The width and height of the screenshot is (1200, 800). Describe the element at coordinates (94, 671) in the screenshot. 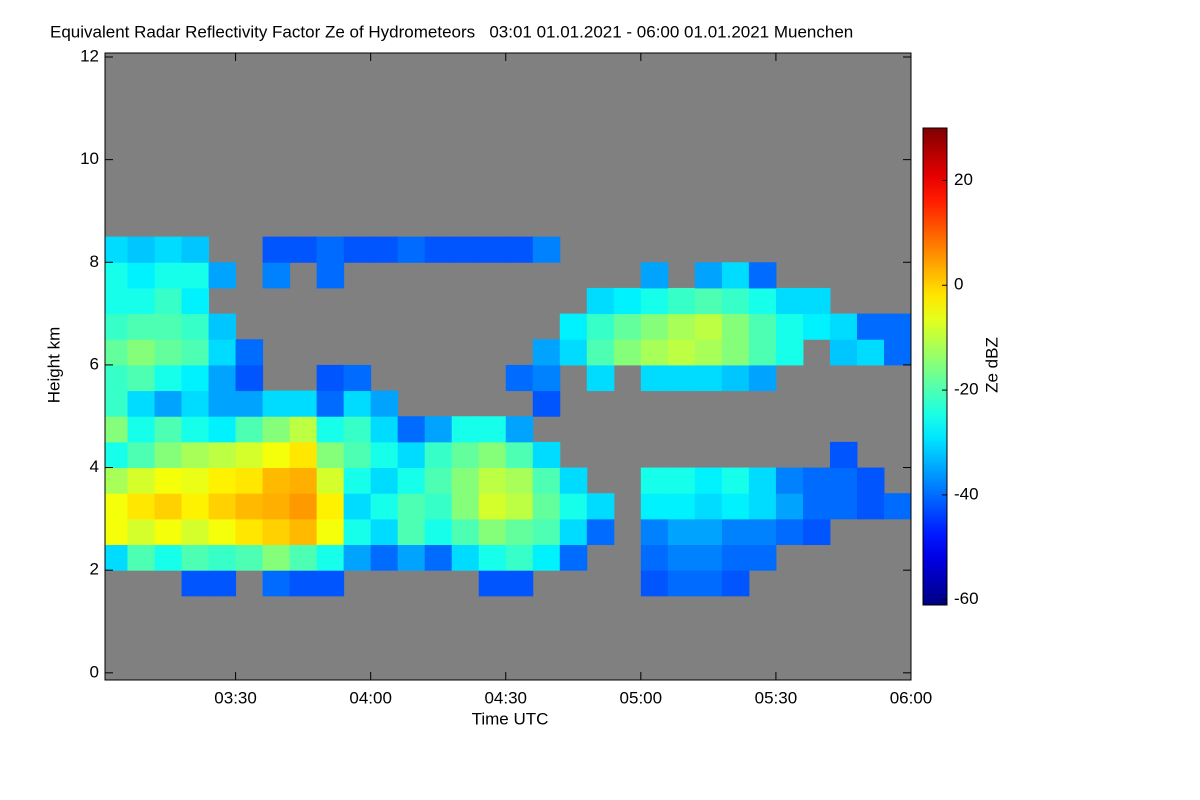

I see `y-tick-label: 0` at that location.